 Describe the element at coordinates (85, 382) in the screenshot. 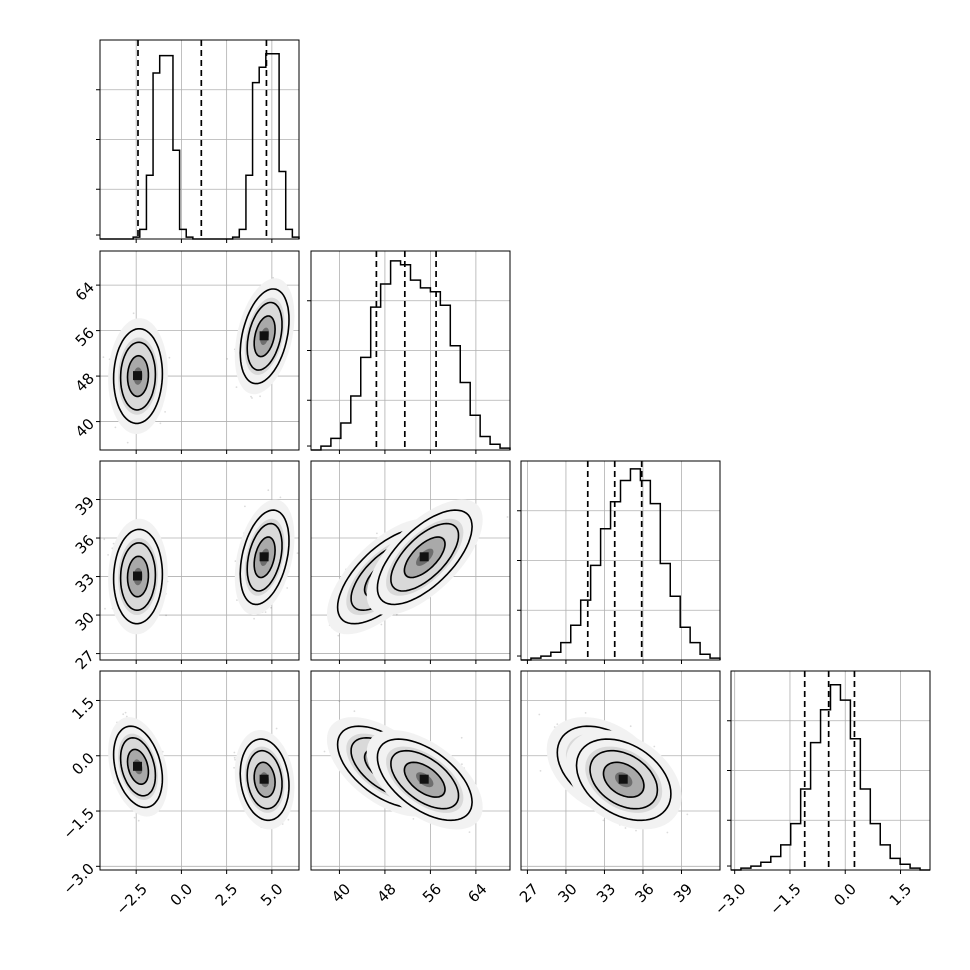

I see `y-tick-label: 48` at that location.